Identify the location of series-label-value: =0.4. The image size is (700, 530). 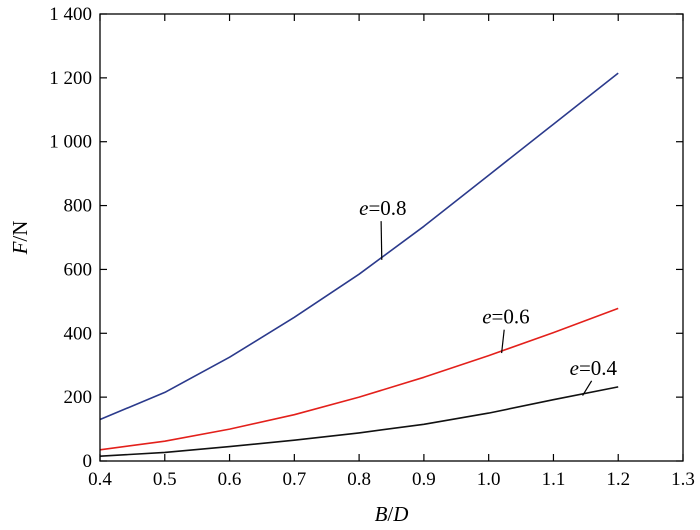
(598, 368).